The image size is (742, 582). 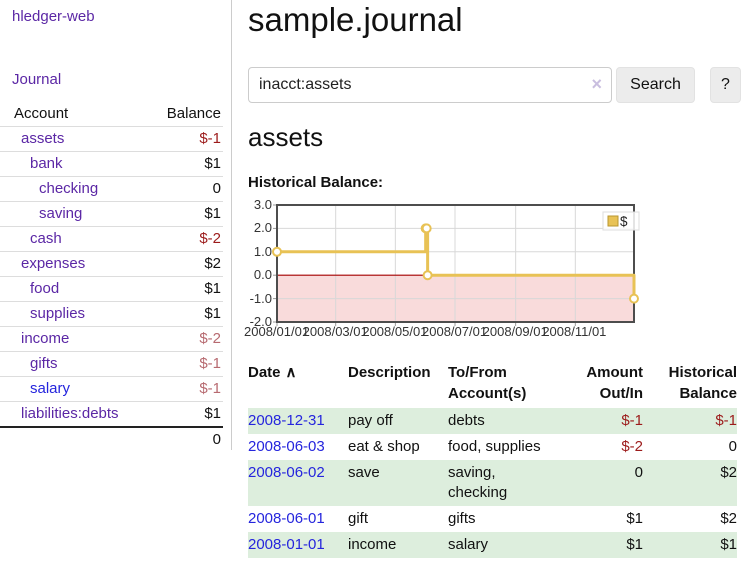 I want to click on sidebar-item-journal: Journal, so click(x=37, y=79).